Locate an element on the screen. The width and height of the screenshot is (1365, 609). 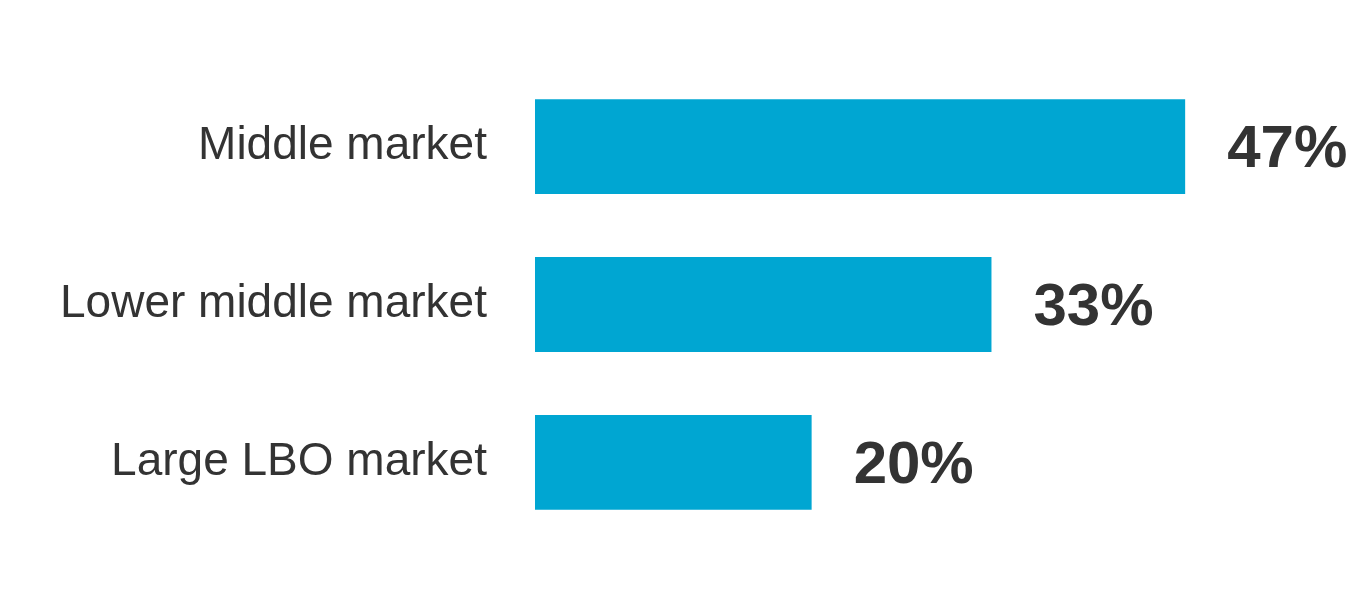
data-label: 33% is located at coordinates (1093, 305).